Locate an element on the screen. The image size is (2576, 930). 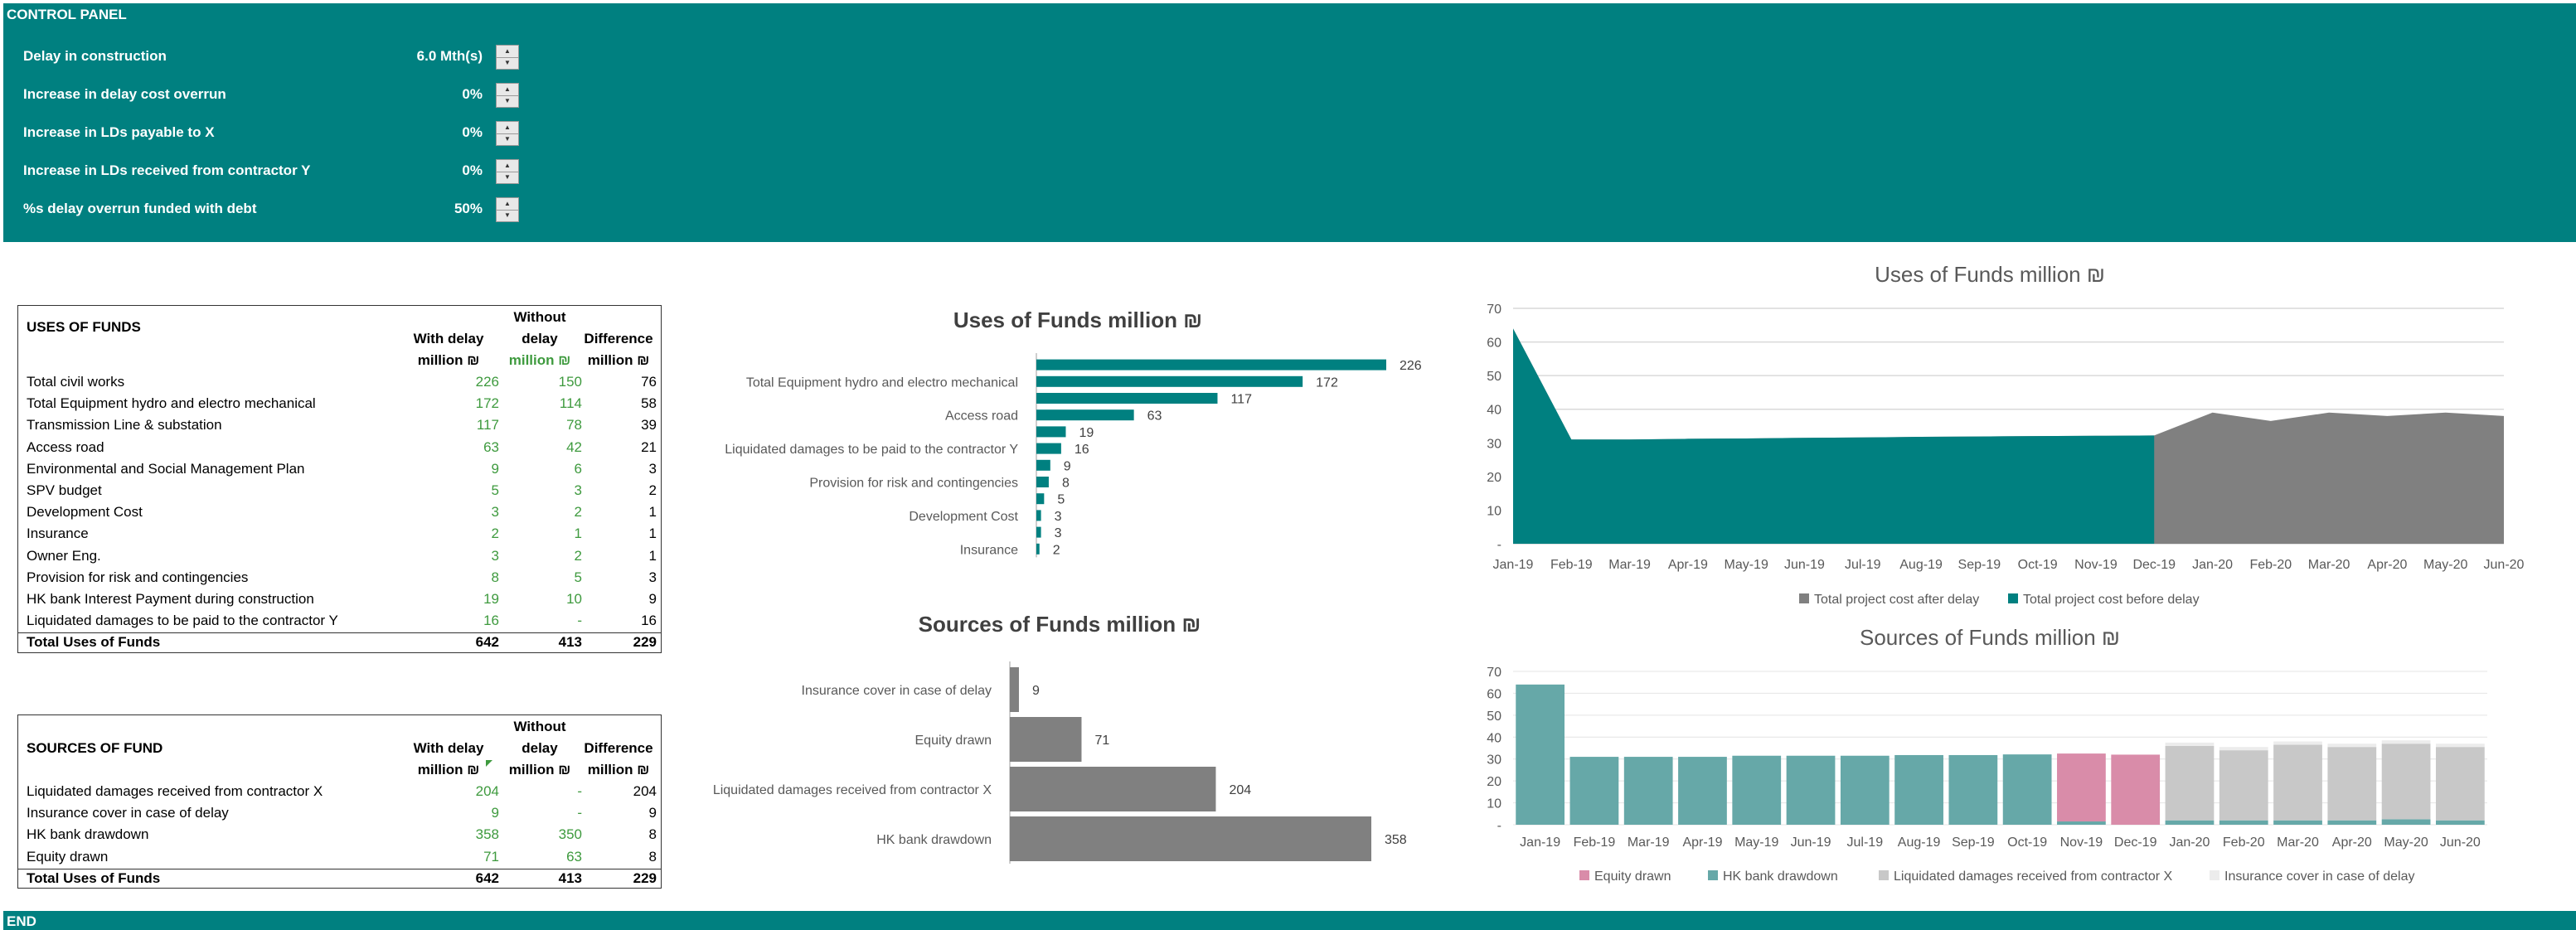
legend-label: Total project cost after delay is located at coordinates (1896, 600).